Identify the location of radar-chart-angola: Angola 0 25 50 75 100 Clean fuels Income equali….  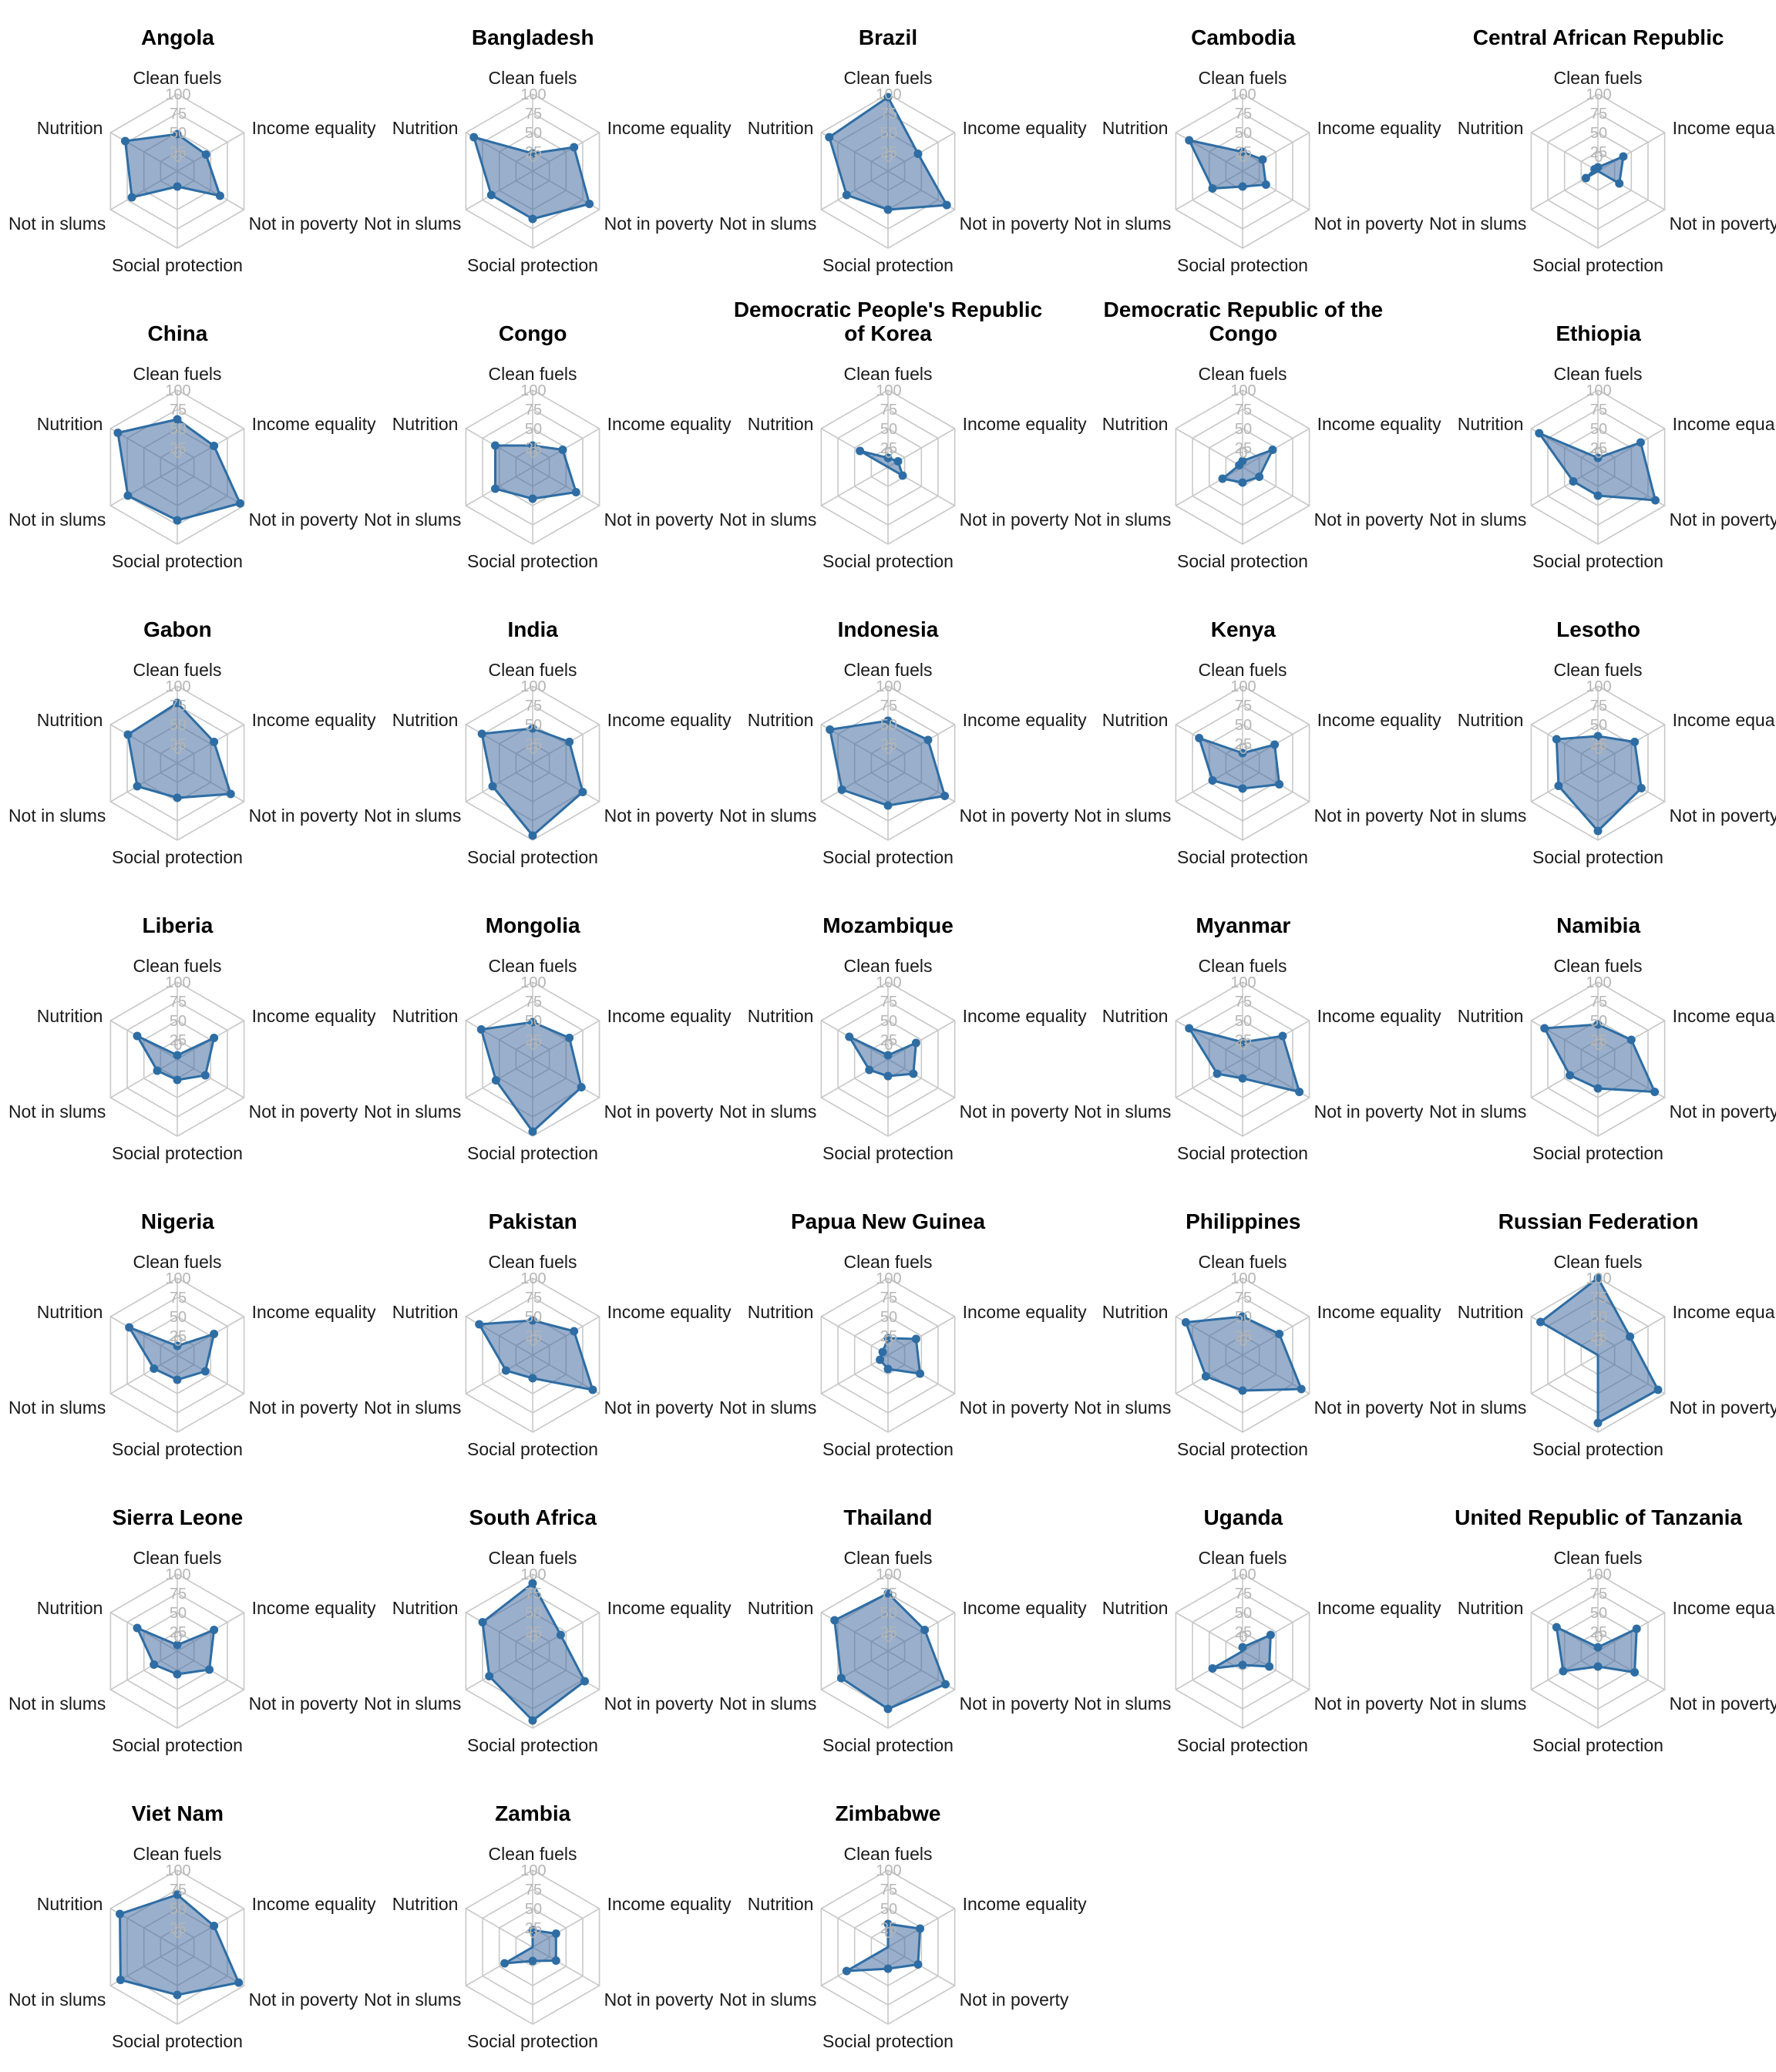
(188, 148).